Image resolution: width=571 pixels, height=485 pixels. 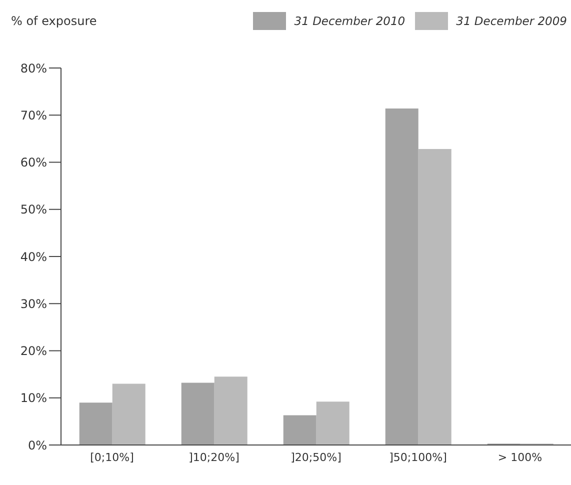 What do you see at coordinates (112, 457) in the screenshot?
I see `x-tick-label: [0;10%]` at bounding box center [112, 457].